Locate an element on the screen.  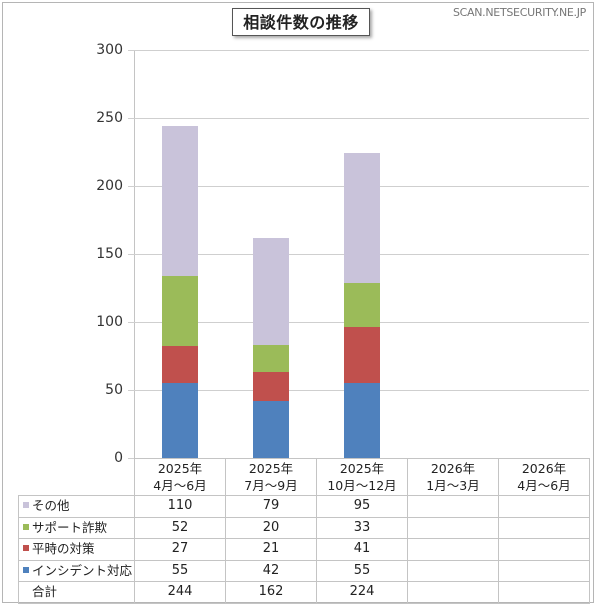
table-cell: 110 is located at coordinates (180, 506).